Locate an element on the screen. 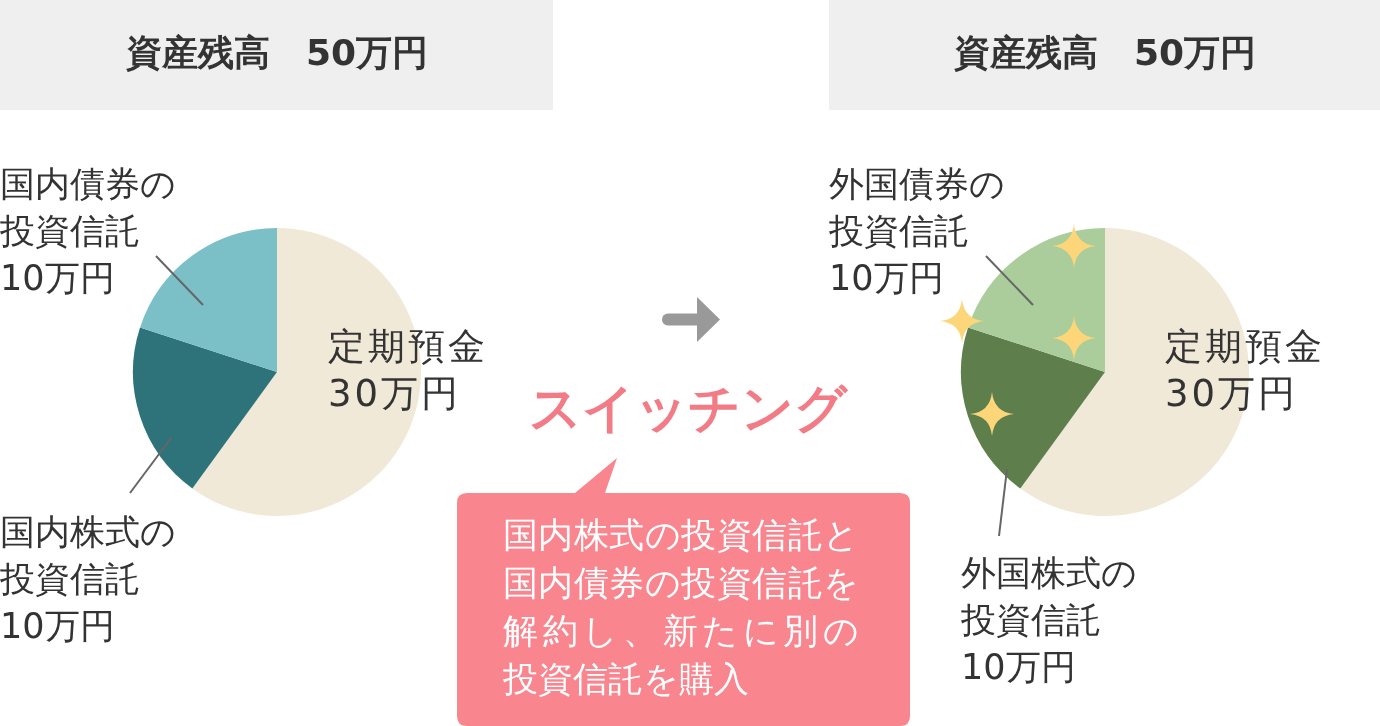 Image resolution: width=1380 pixels, height=726 pixels. text: 国内株式の投資信託と国内債券の投資信託を解約し、新たに別の投資信託を購入 is located at coordinates (681, 607).